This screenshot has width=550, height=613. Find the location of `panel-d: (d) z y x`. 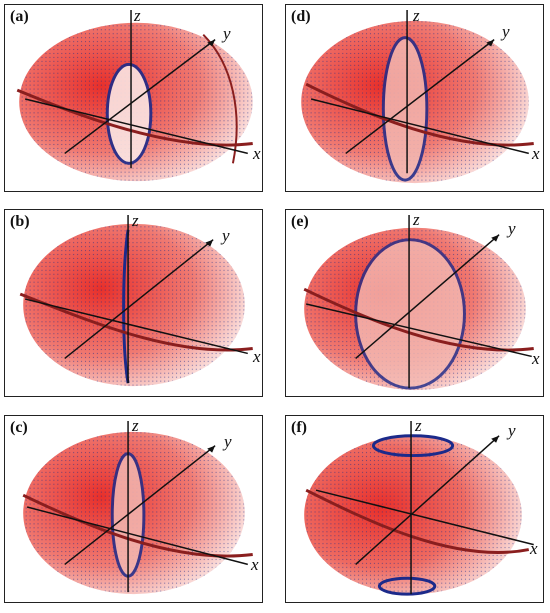

panel-d: (d) z y x is located at coordinates (414, 98).